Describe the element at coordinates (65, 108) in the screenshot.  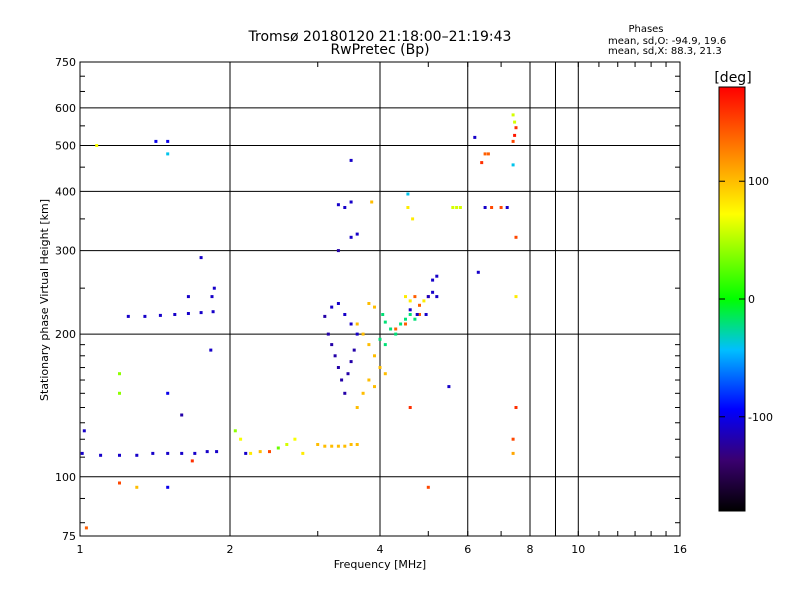
I see `y-tick-label: 600` at that location.